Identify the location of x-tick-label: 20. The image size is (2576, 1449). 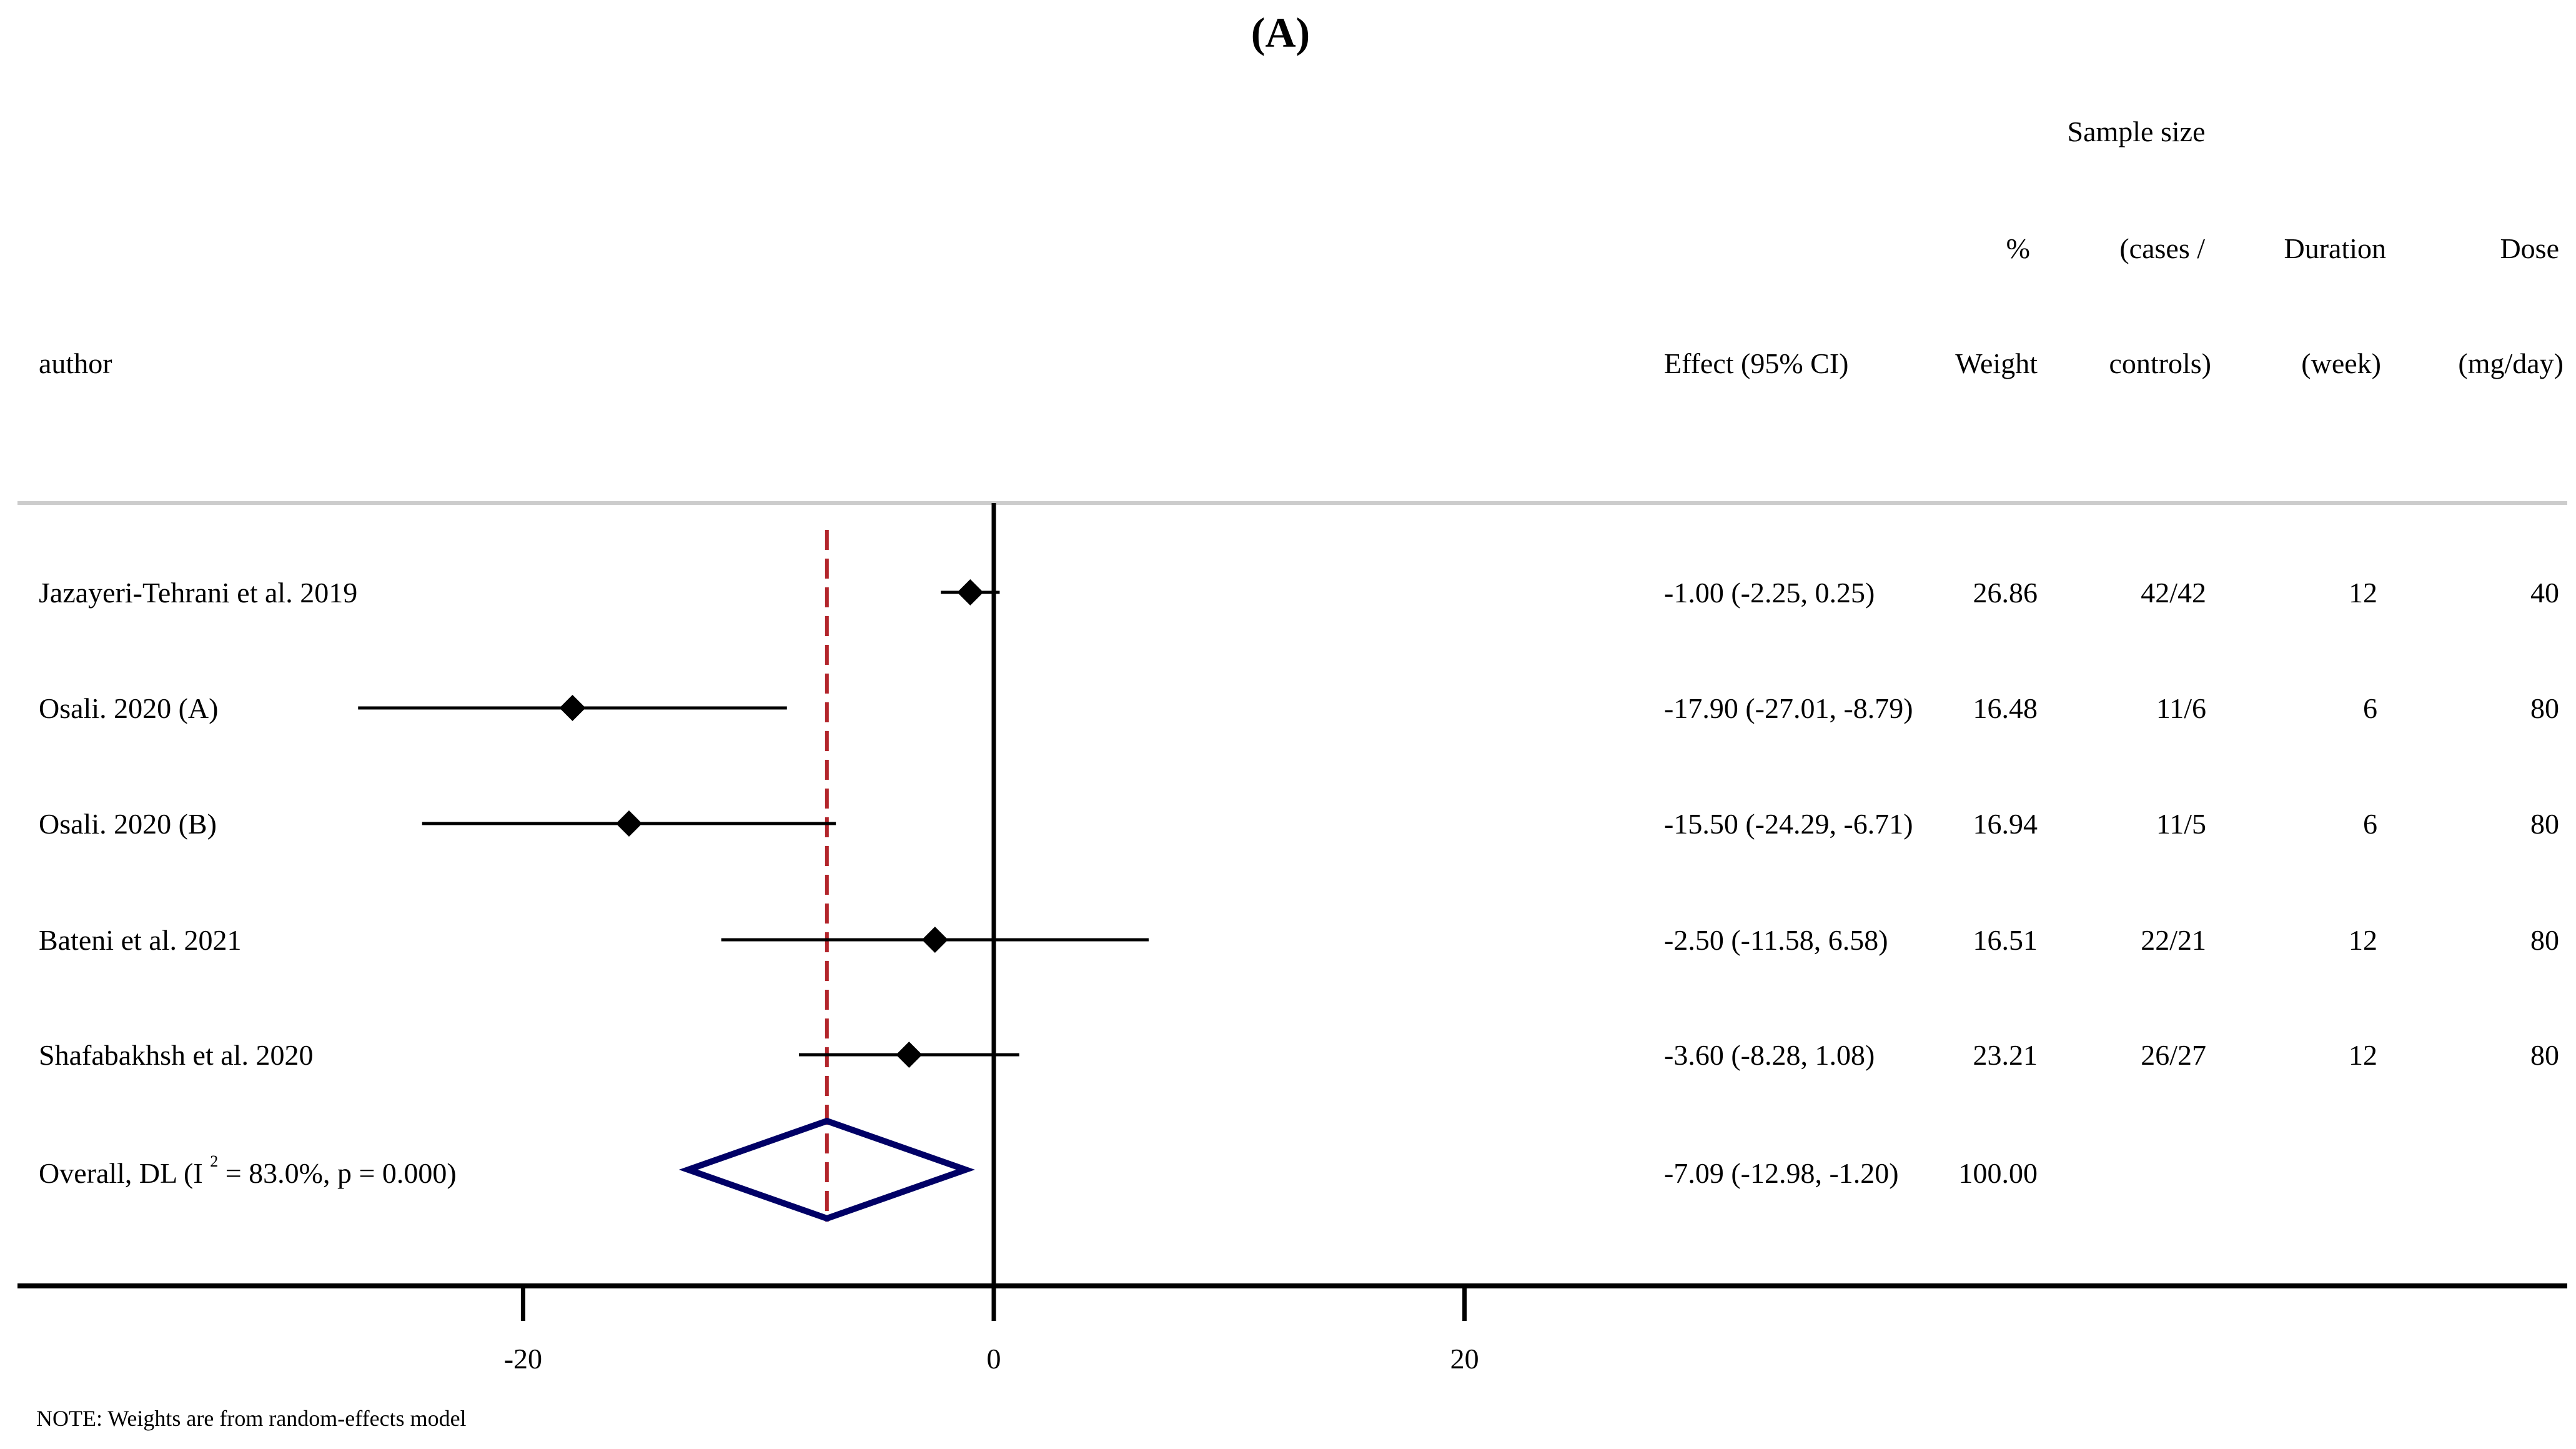
(1464, 1359).